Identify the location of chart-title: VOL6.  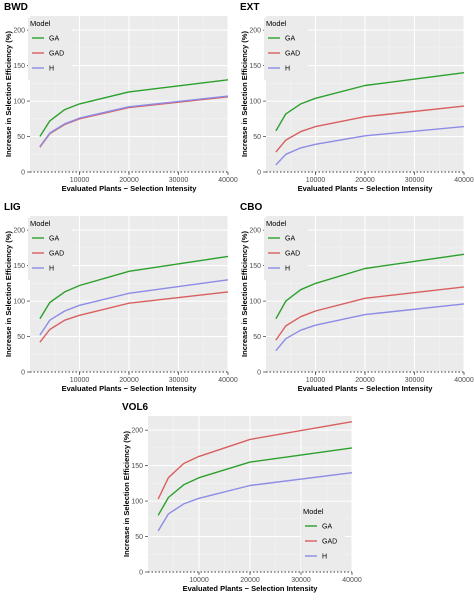
(135, 407).